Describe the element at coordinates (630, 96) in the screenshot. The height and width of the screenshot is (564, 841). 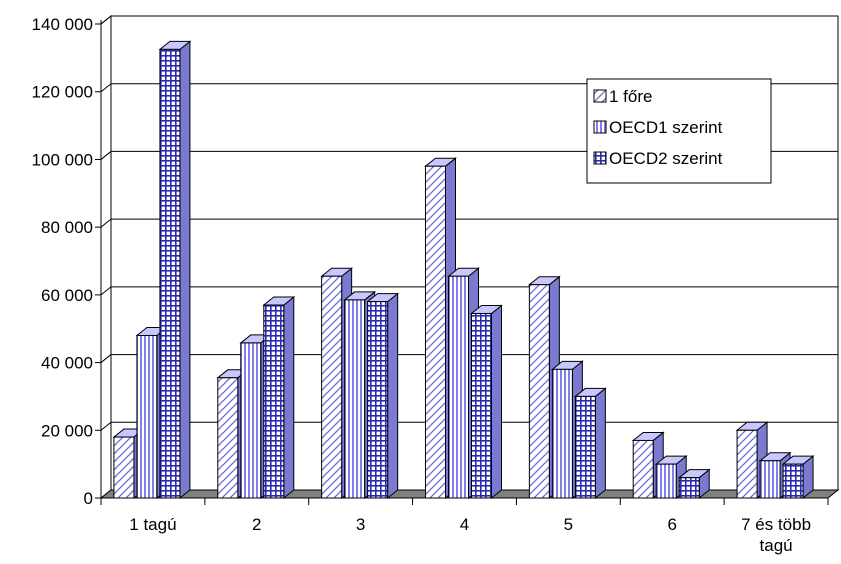
I see `legend-label: 1 főre` at that location.